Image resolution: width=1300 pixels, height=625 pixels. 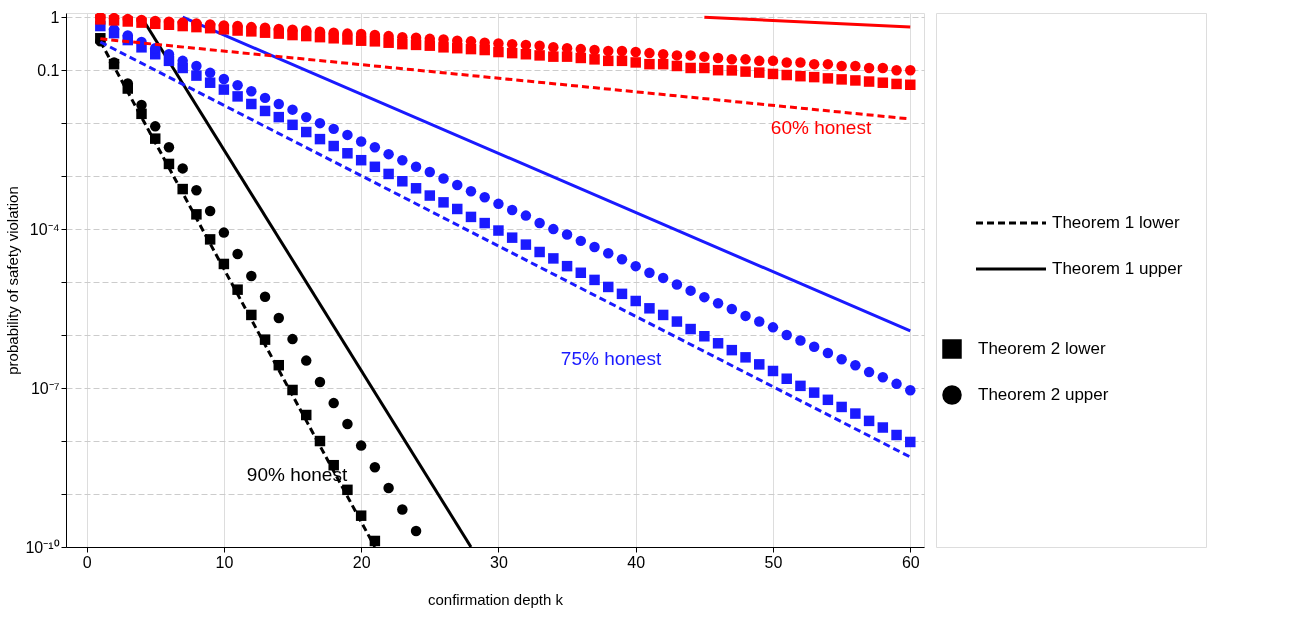 What do you see at coordinates (44, 229) in the screenshot?
I see `y-tick-label: 10⁻⁴` at bounding box center [44, 229].